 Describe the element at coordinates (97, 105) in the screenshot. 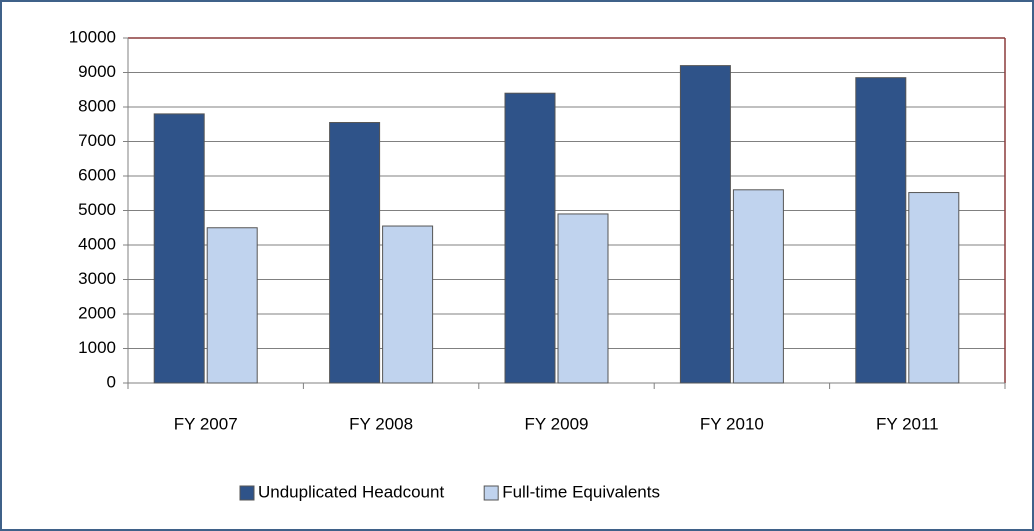

I see `y-tick-label: 8000` at that location.